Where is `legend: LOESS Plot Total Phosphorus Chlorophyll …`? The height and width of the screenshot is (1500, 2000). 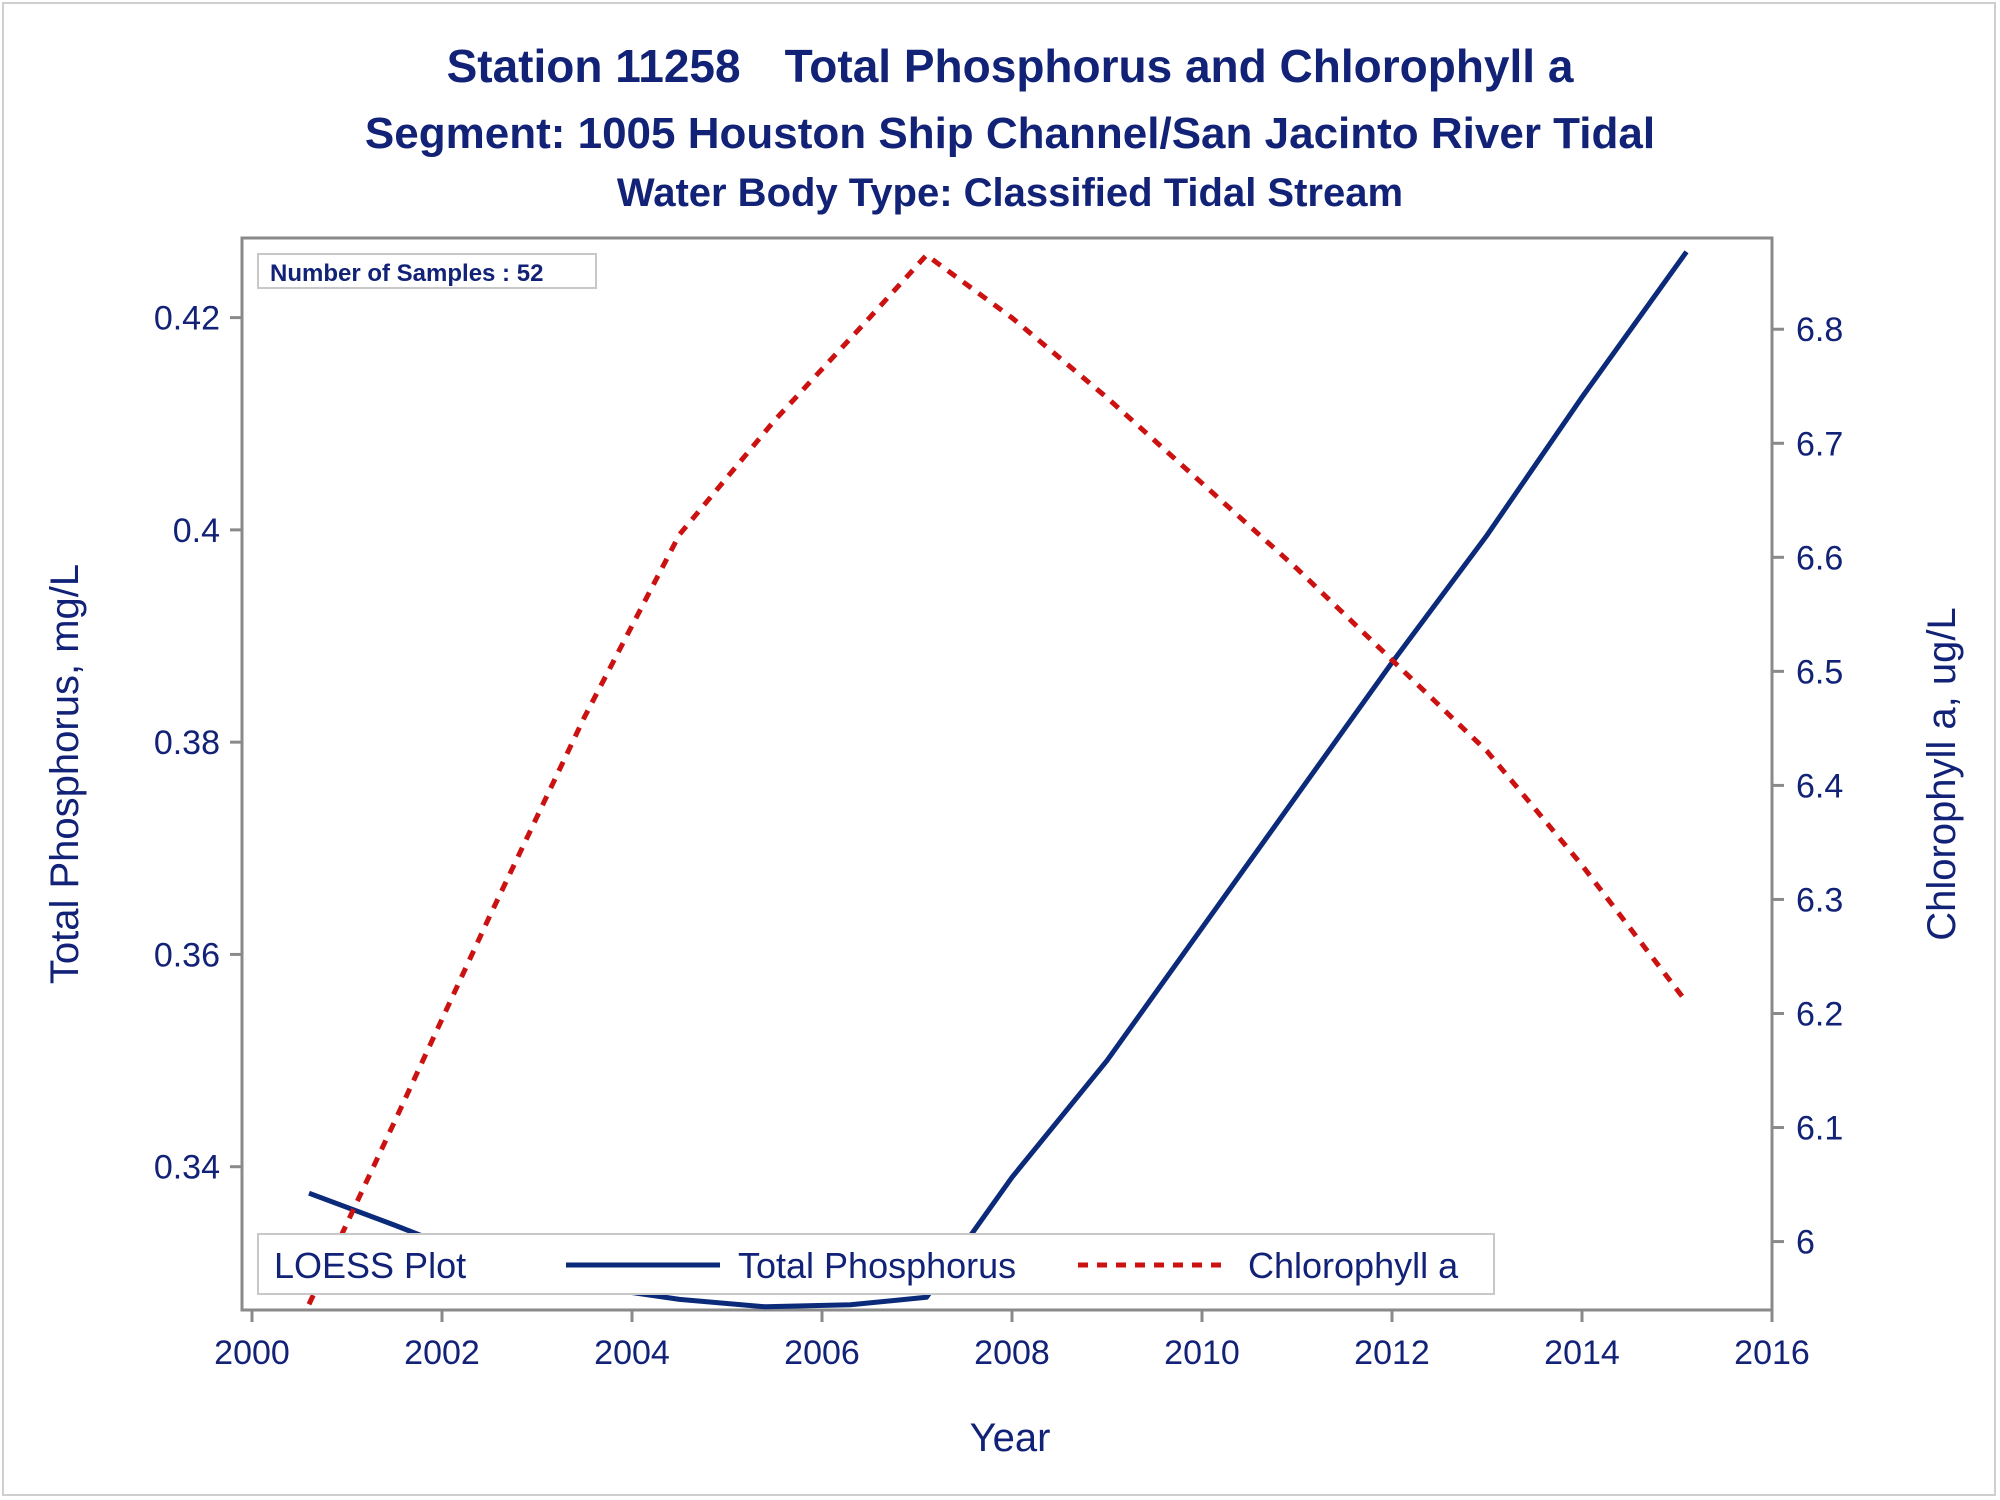
legend: LOESS Plot Total Phosphorus Chlorophyll … is located at coordinates (876, 1264).